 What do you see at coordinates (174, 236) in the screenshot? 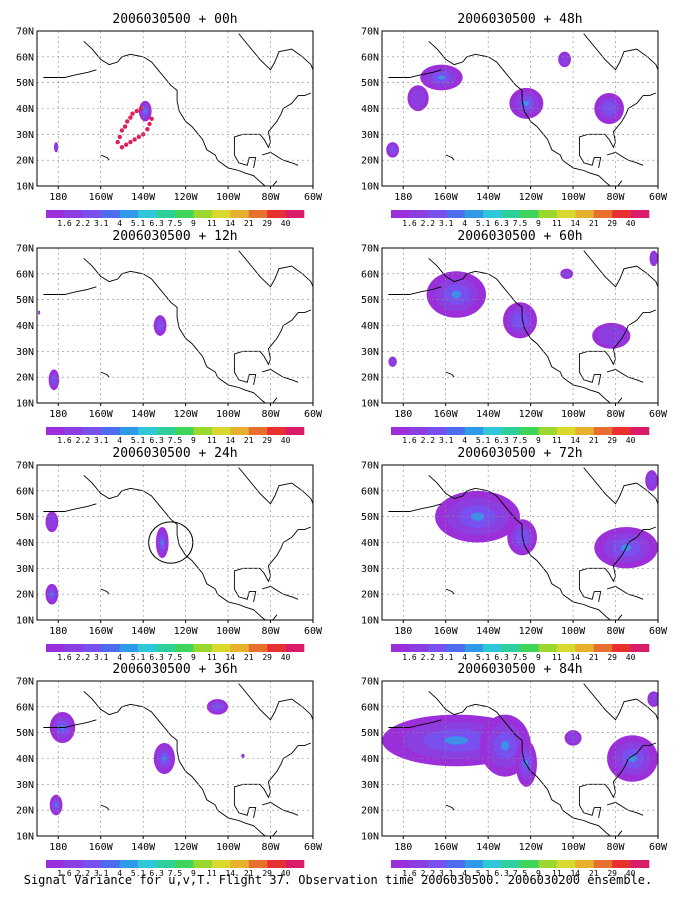
I see `panel-title: 2006030500 + 12h` at bounding box center [174, 236].